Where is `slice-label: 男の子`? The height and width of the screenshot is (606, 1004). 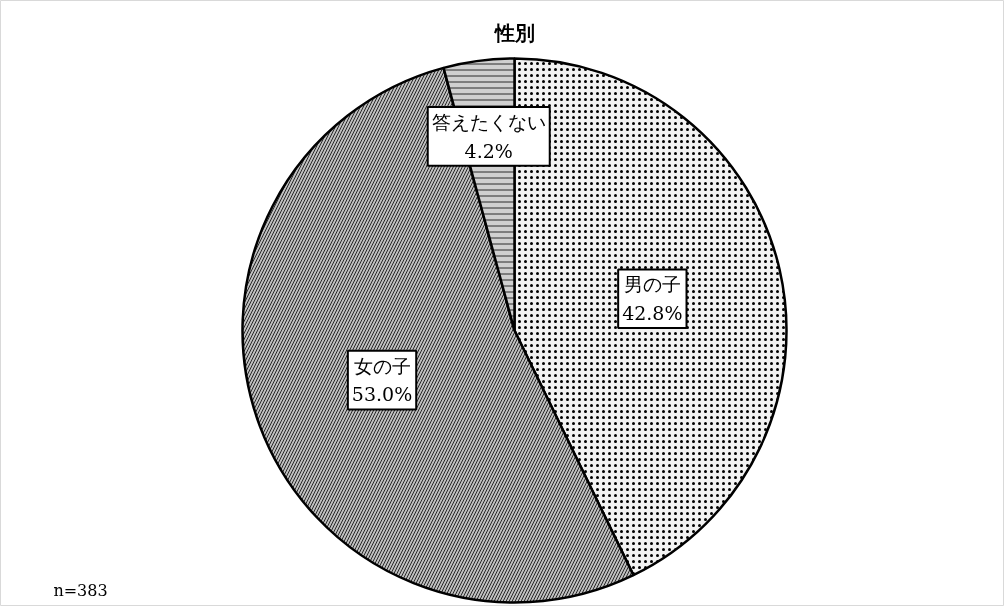
slice-label: 男の子 is located at coordinates (652, 284).